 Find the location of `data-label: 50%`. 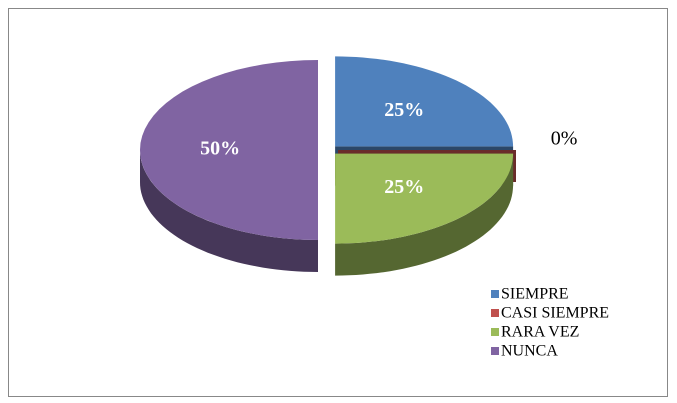

data-label: 50% is located at coordinates (220, 149).